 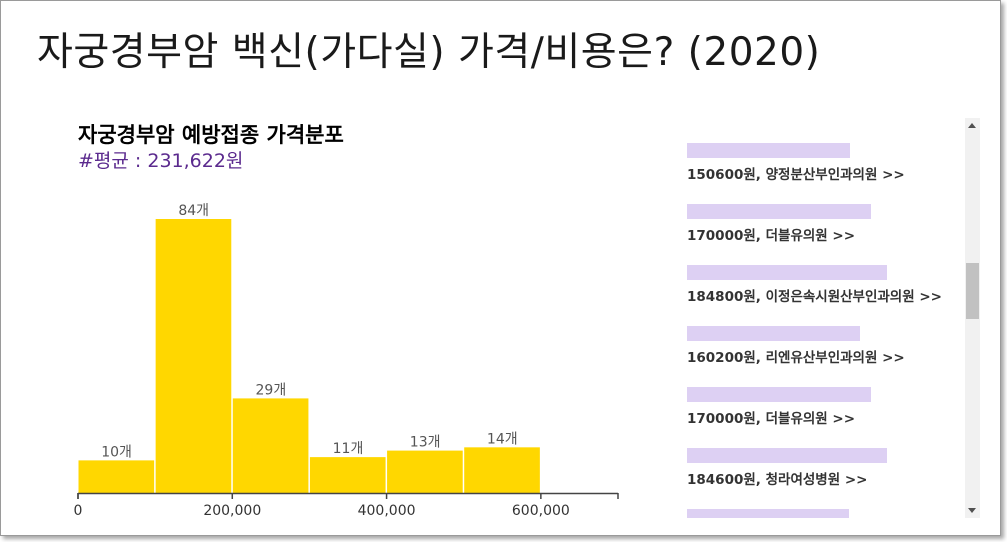 I want to click on scroll-thumb, so click(x=972, y=291).